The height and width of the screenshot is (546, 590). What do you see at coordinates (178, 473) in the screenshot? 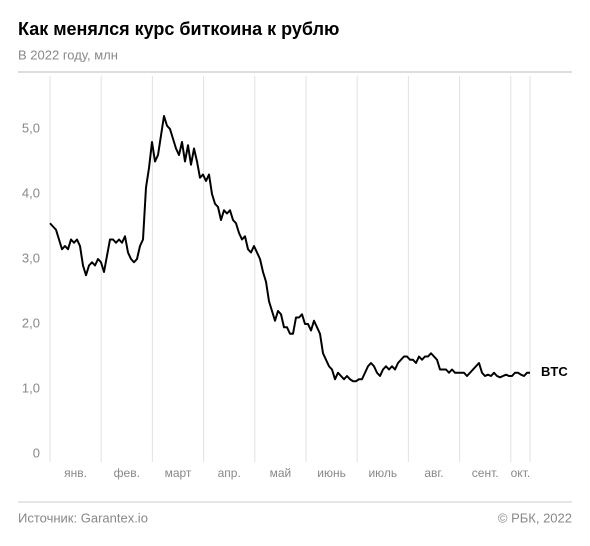
I see `x-tick-label: март` at bounding box center [178, 473].